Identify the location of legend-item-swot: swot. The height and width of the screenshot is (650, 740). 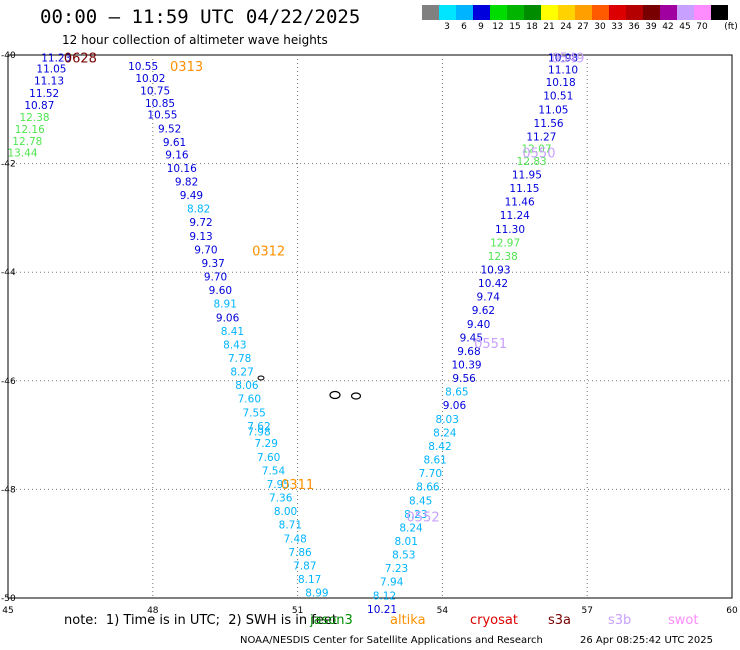
(683, 620).